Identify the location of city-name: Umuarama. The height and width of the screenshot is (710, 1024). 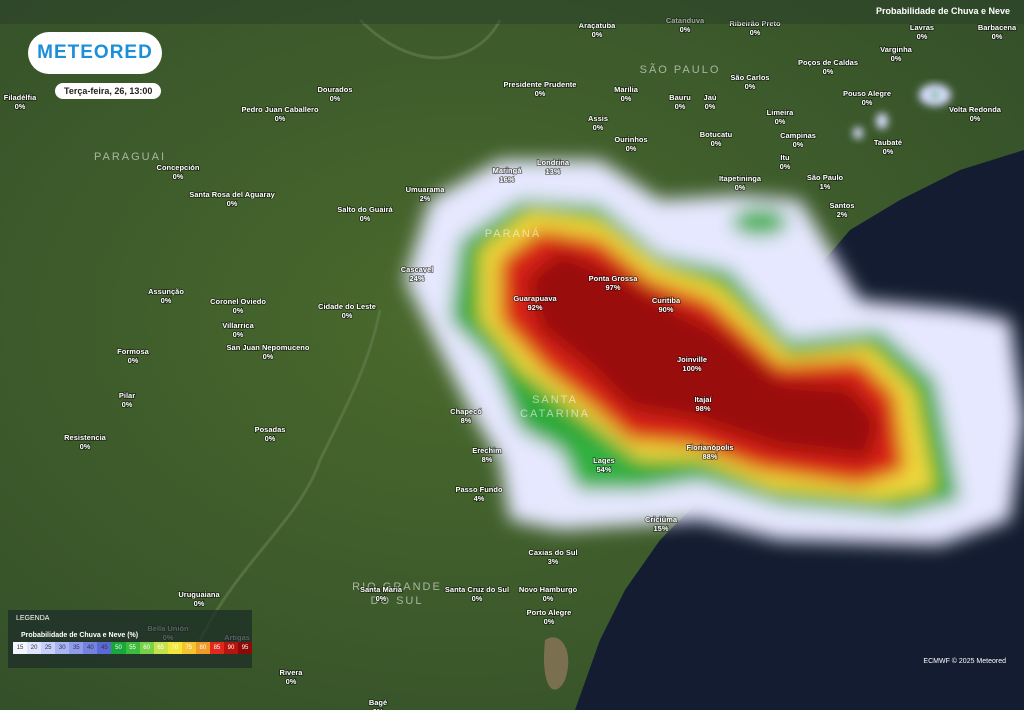
(426, 189).